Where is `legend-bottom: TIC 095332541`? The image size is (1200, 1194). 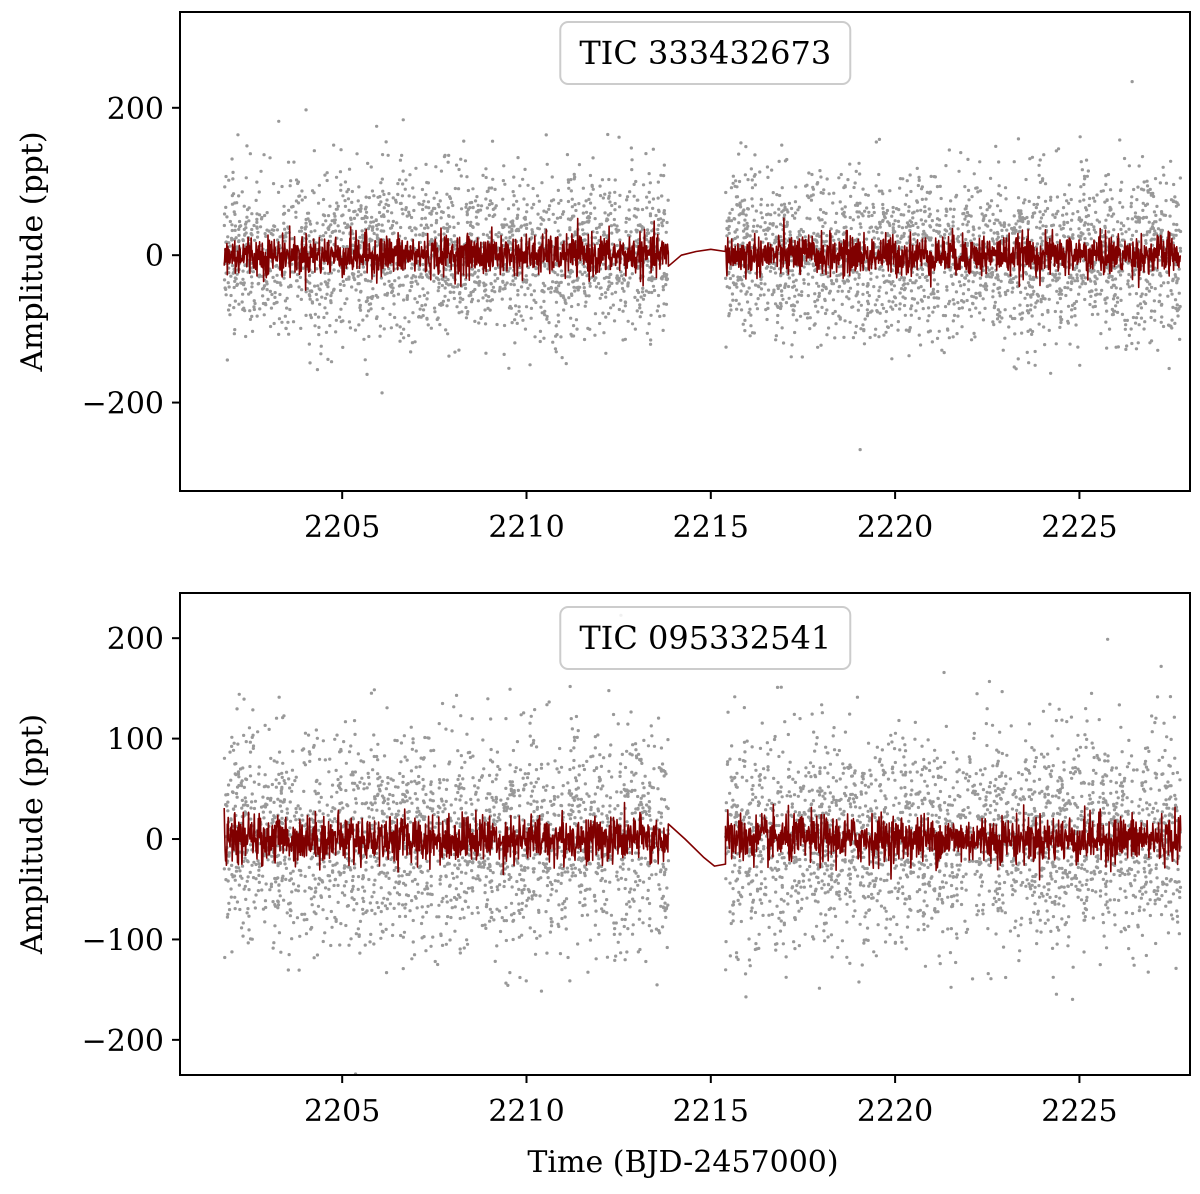
legend-bottom: TIC 095332541 is located at coordinates (705, 638).